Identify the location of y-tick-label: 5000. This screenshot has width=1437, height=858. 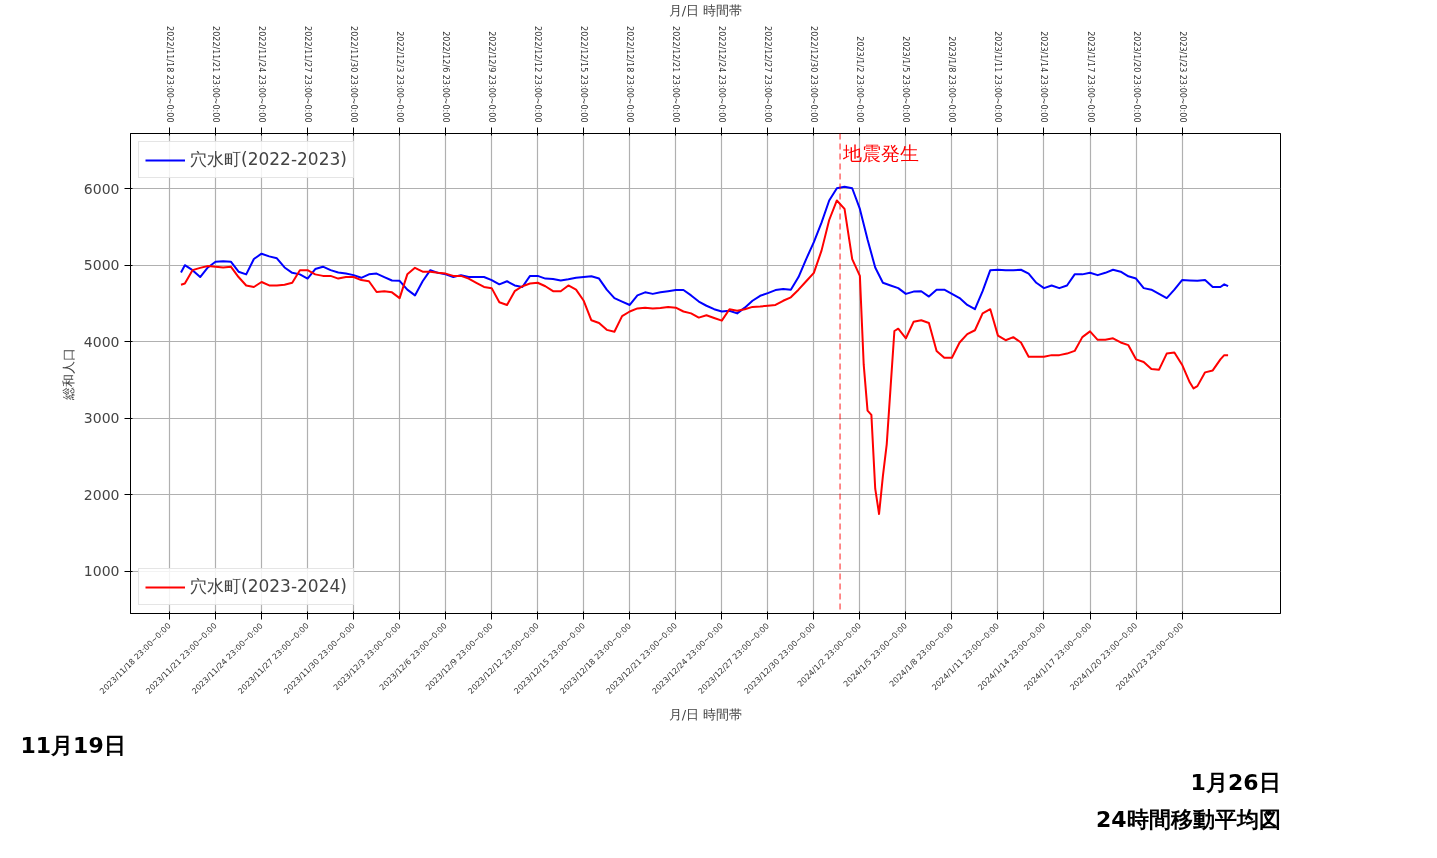
(101, 265).